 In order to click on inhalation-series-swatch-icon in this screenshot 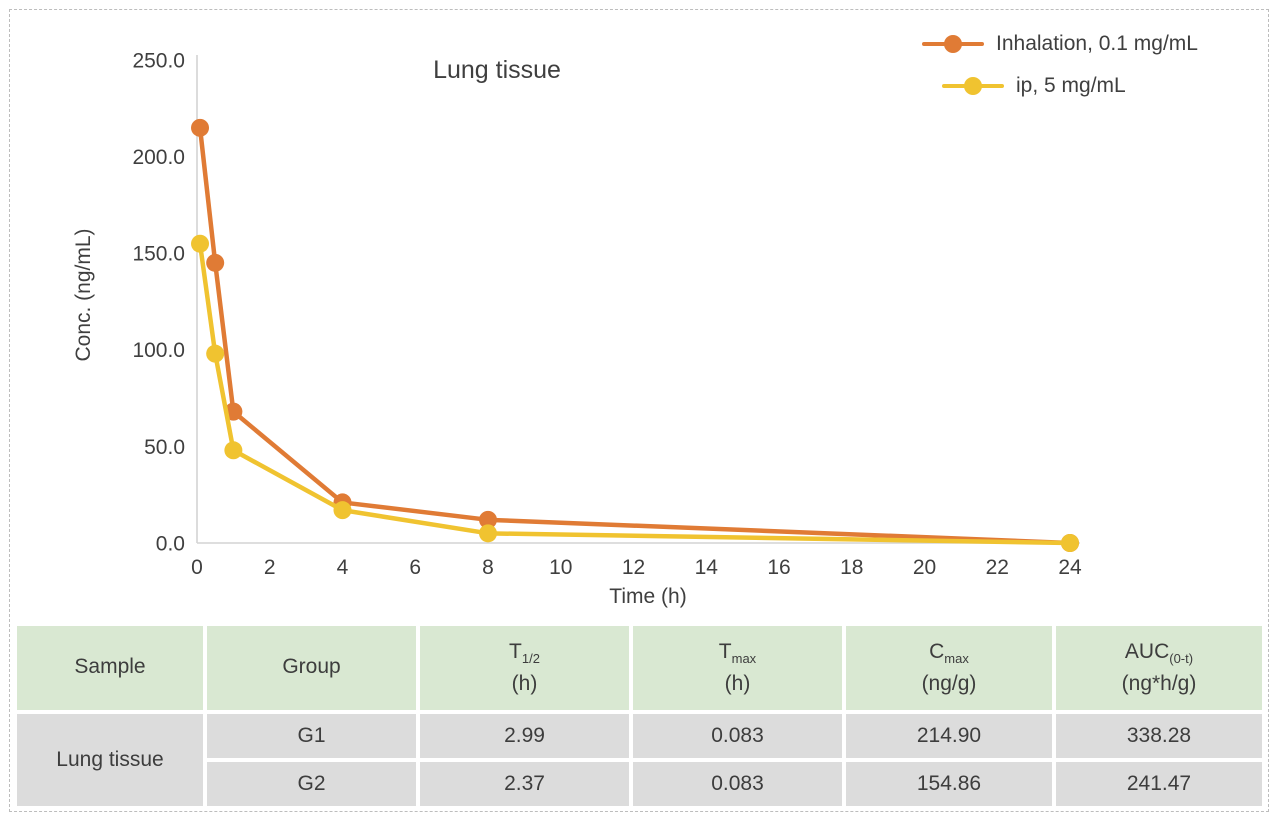, I will do `click(953, 44)`.